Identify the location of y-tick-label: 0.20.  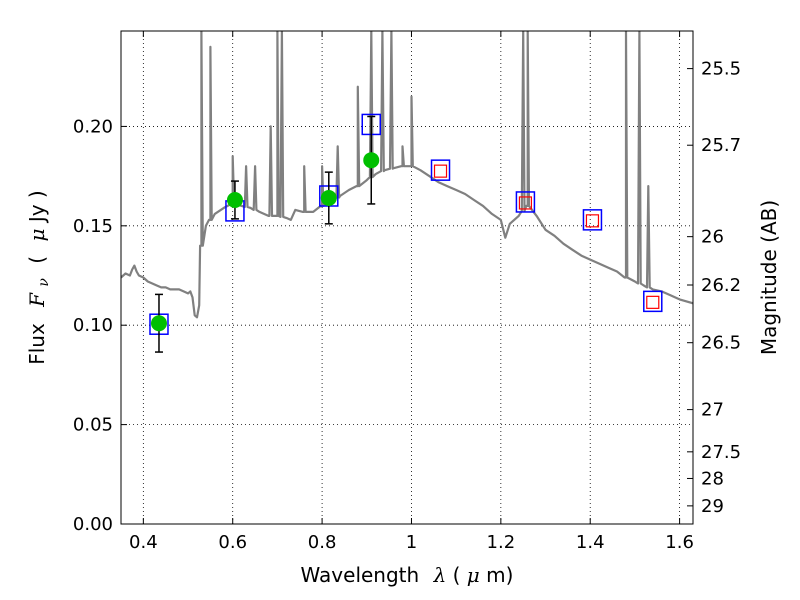
(93, 126).